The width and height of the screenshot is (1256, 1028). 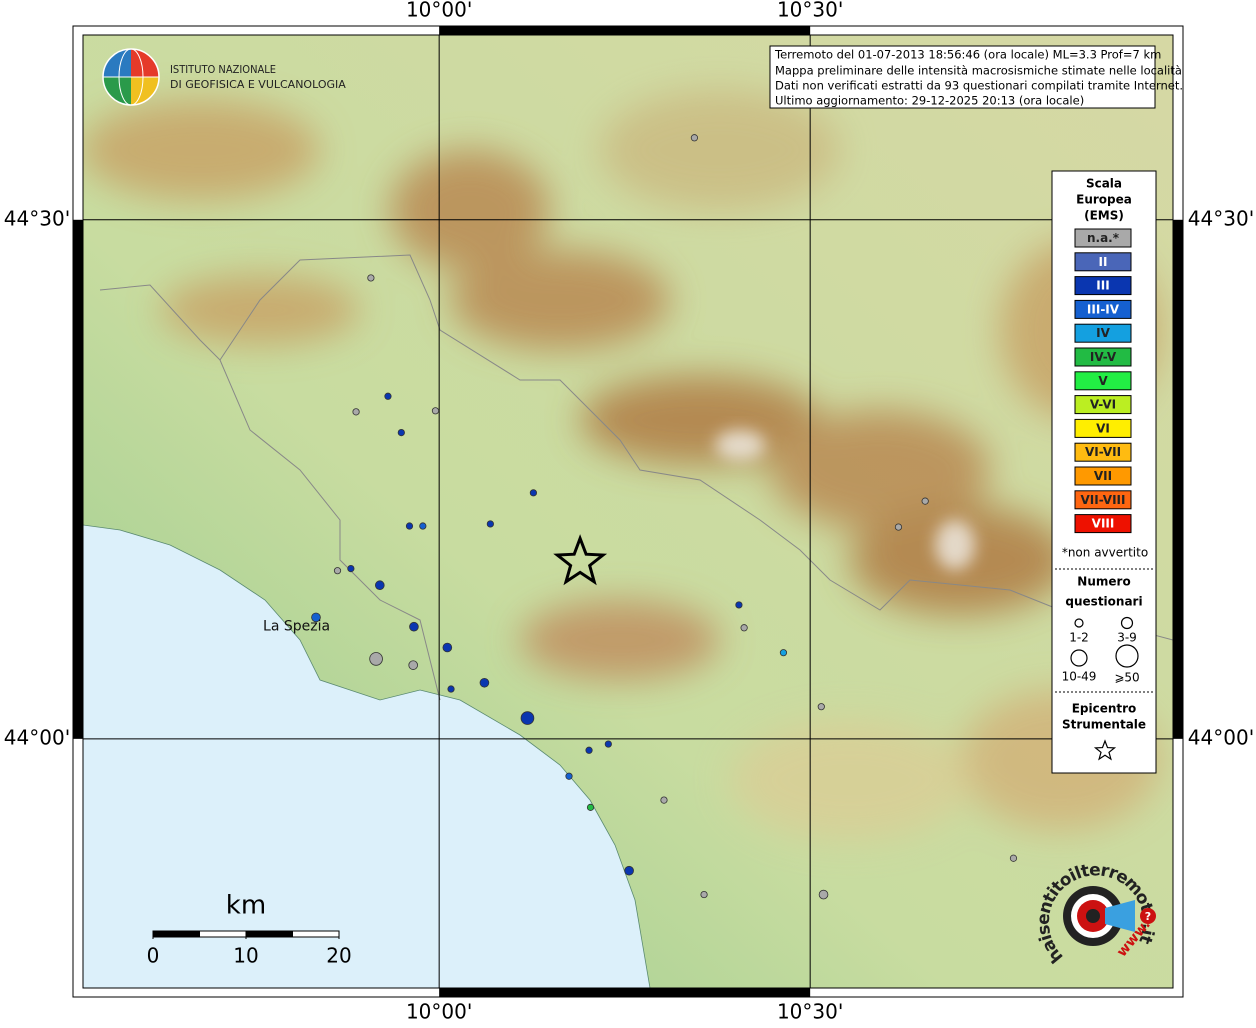 I want to click on epicenter-title: Epicentro, so click(x=1104, y=709).